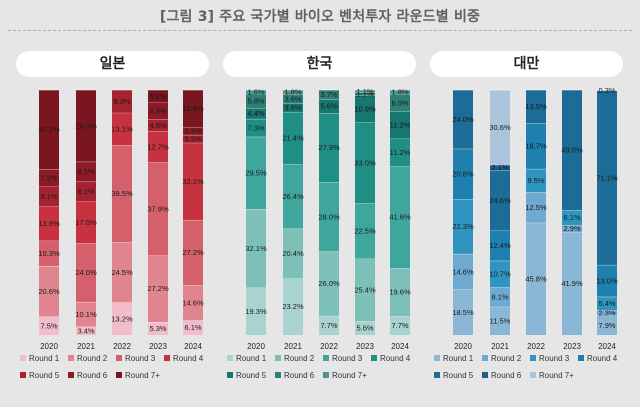  Describe the element at coordinates (572, 150) in the screenshot. I see `bar-segment-round-5-2023` at that location.